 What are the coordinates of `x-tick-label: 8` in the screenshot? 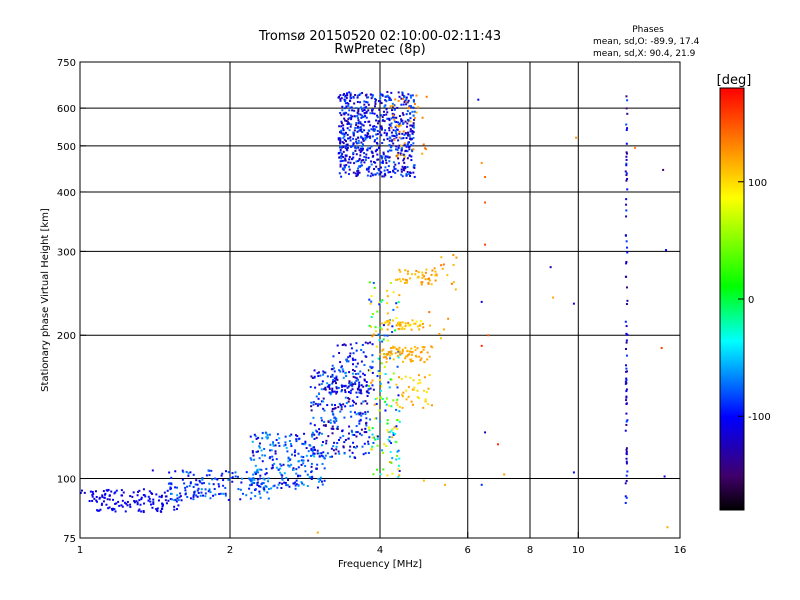 It's located at (530, 550).